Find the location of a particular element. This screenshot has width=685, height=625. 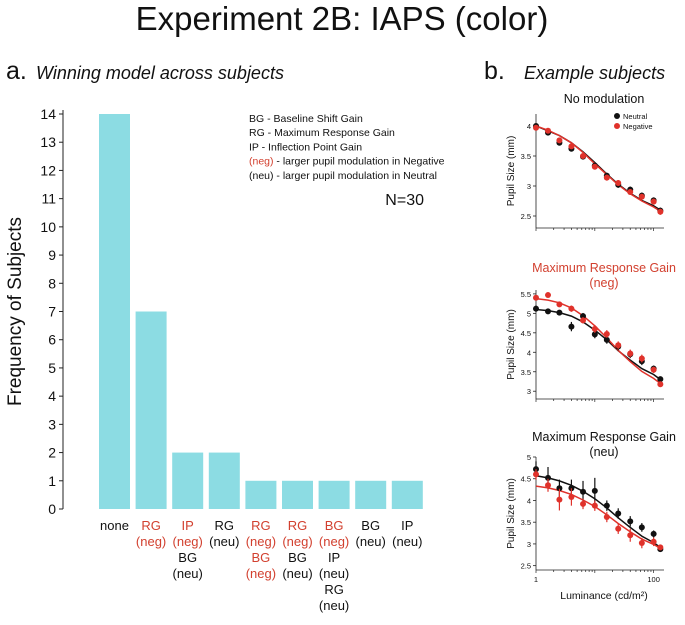

fit-line-neutral is located at coordinates (598, 511).